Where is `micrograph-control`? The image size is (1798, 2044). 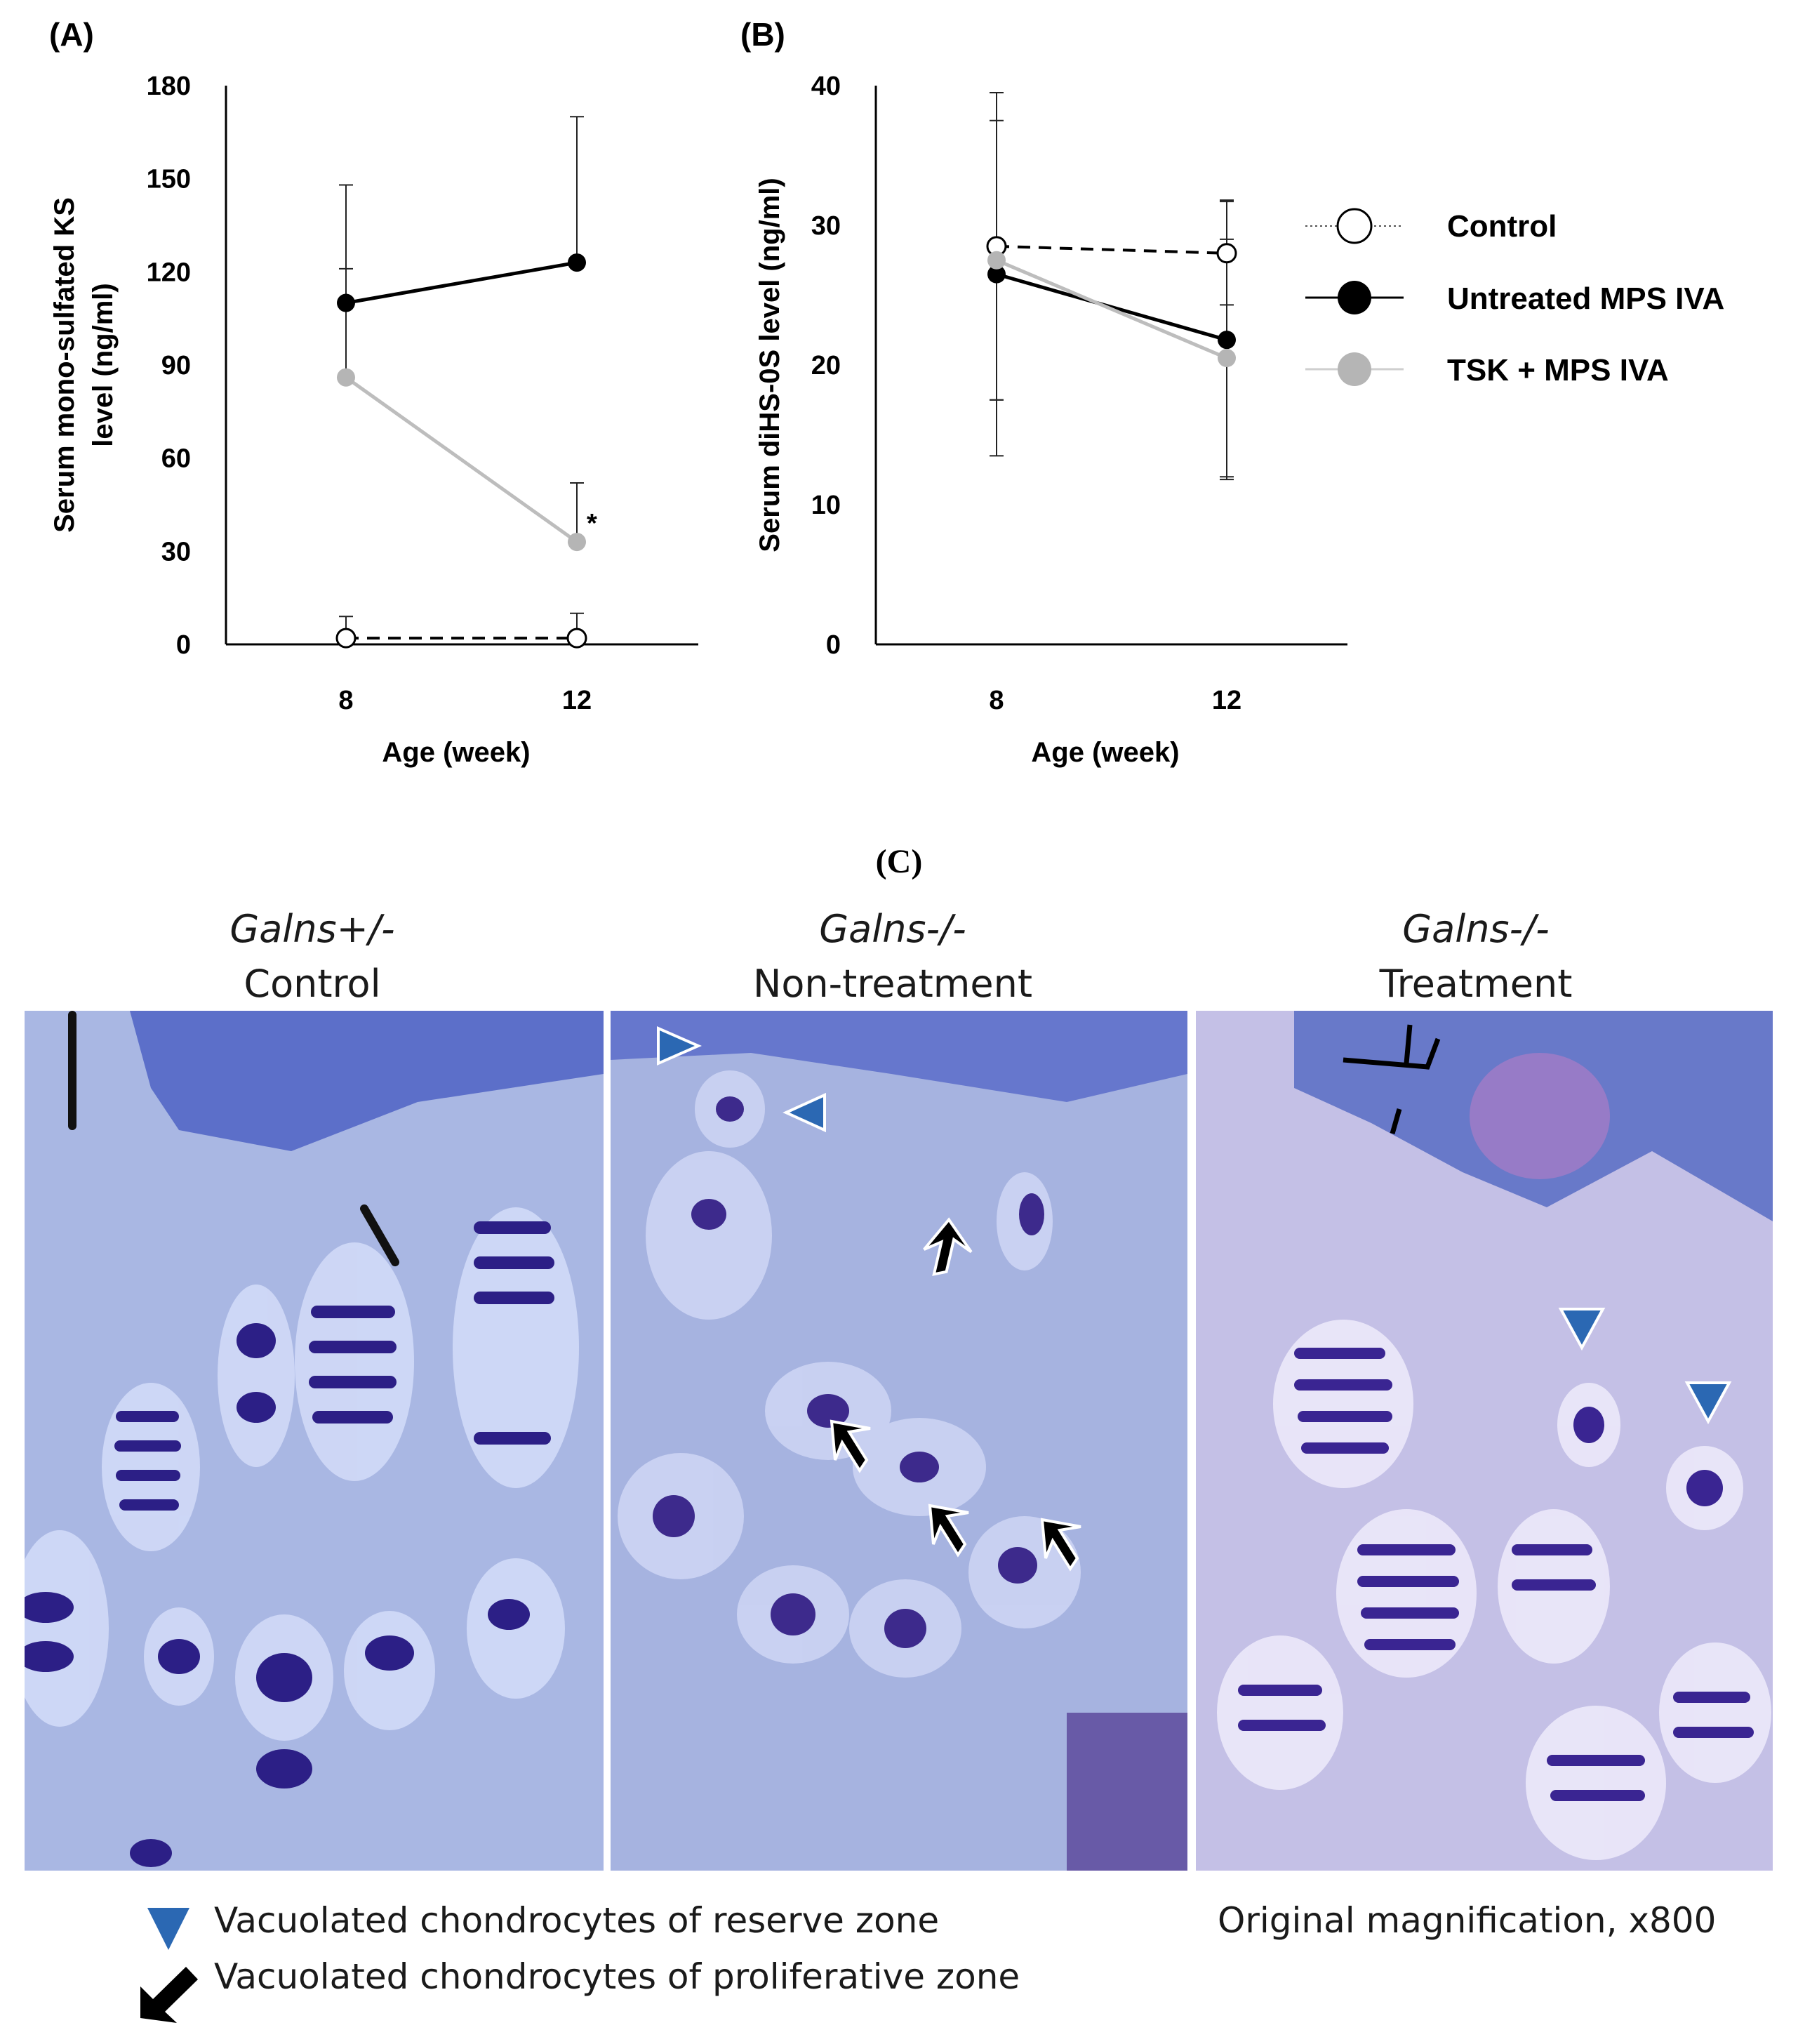 micrograph-control is located at coordinates (314, 1441).